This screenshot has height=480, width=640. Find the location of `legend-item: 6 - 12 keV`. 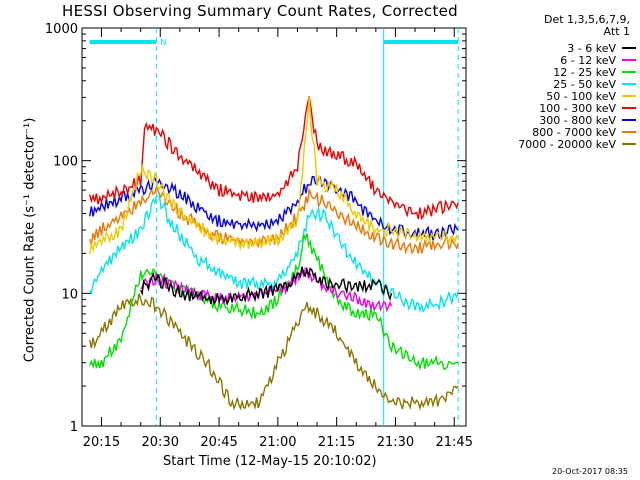

legend-item: 6 - 12 keV is located at coordinates (558, 60).